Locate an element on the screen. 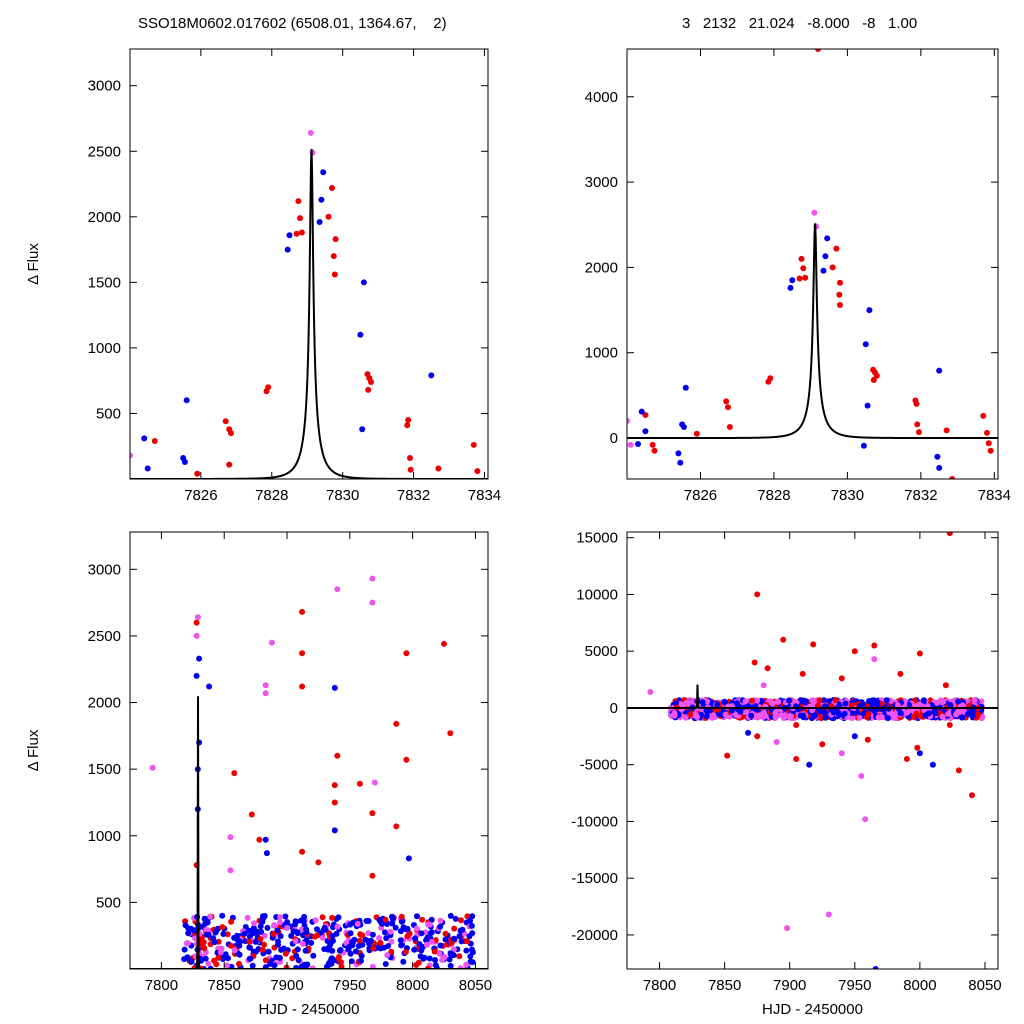  x-tick-label: 7900 is located at coordinates (789, 985).